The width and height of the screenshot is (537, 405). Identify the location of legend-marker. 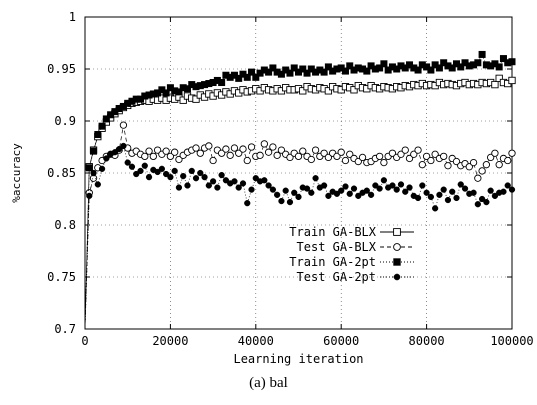
(397, 232).